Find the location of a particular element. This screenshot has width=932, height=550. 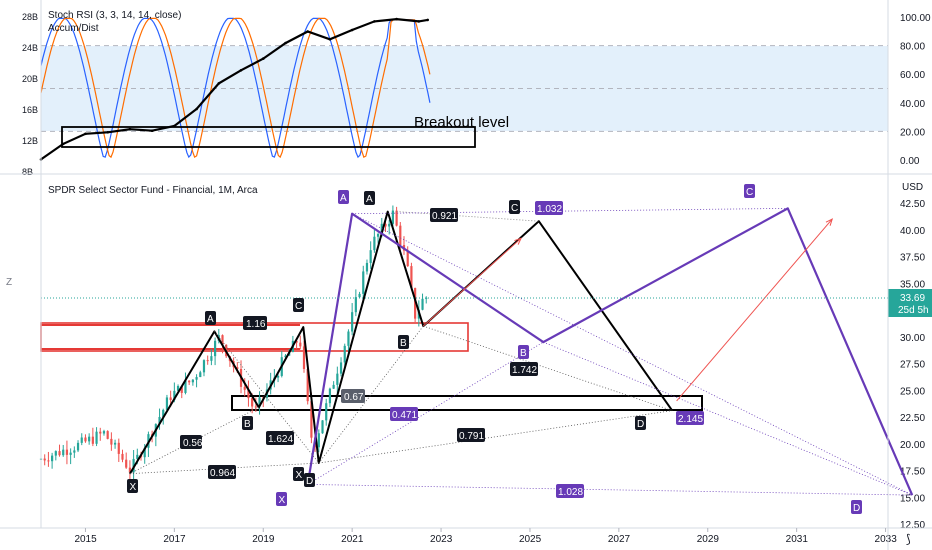

price-tick: 17.50 is located at coordinates (912, 472).